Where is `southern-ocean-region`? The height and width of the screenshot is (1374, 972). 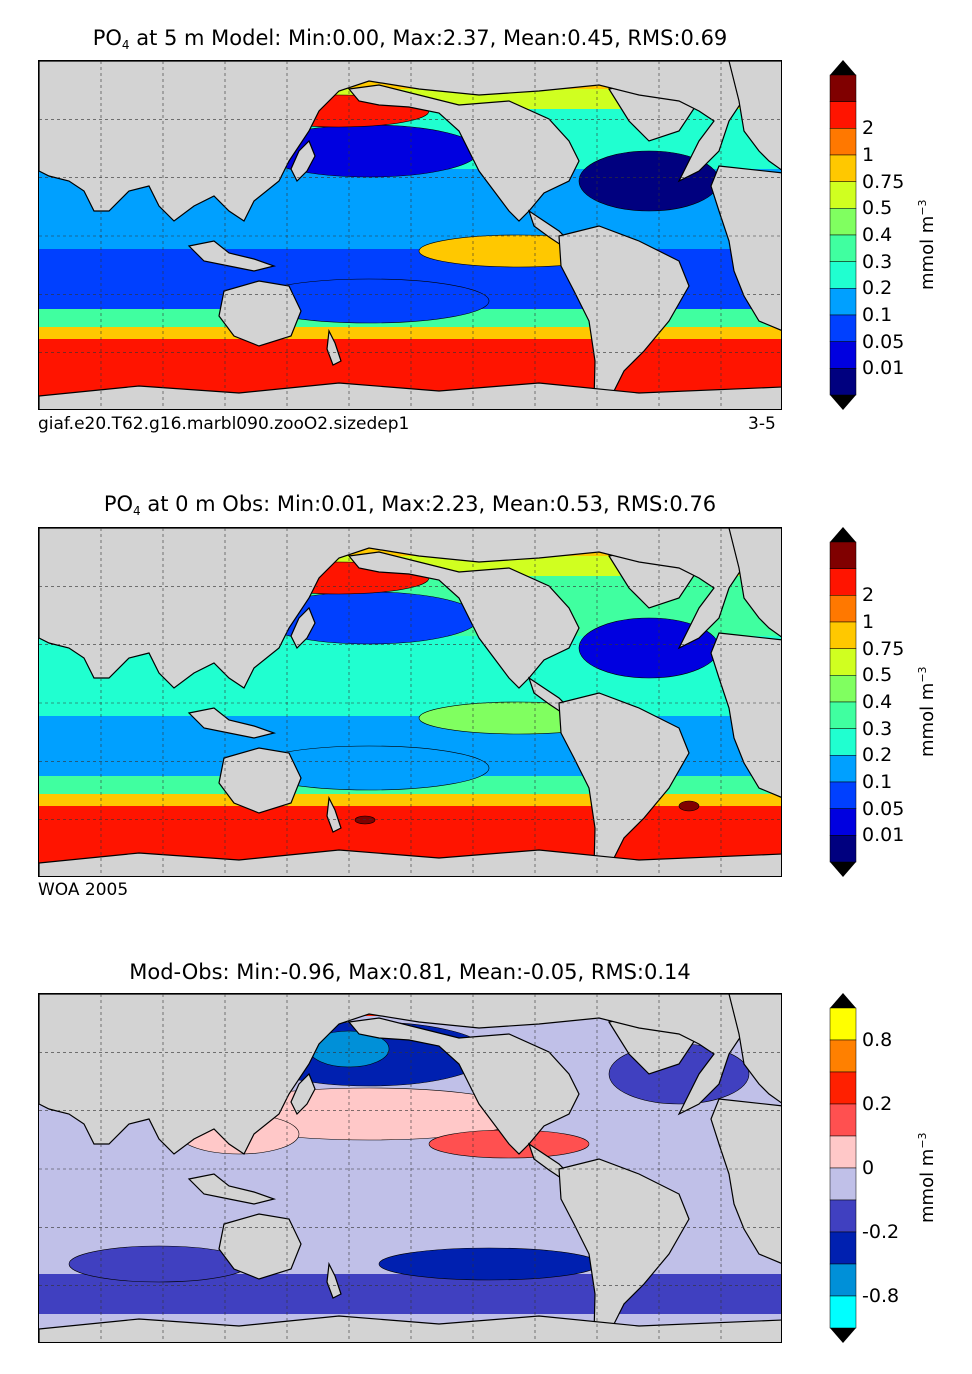 southern-ocean-region is located at coordinates (489, 1264).